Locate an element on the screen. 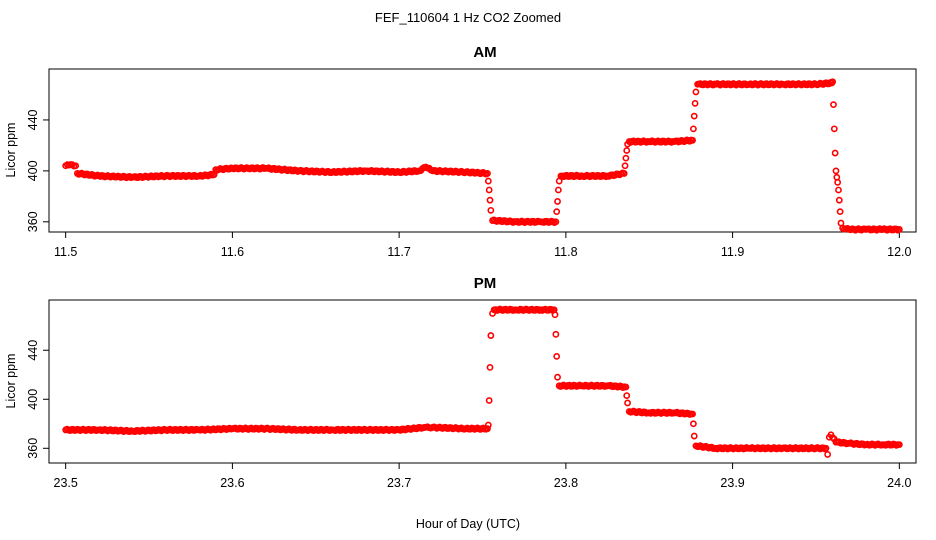 Image resolution: width=936 pixels, height=540 pixels. figure-title: FEF_110604 1 Hz CO2 Zoomed is located at coordinates (468, 17).